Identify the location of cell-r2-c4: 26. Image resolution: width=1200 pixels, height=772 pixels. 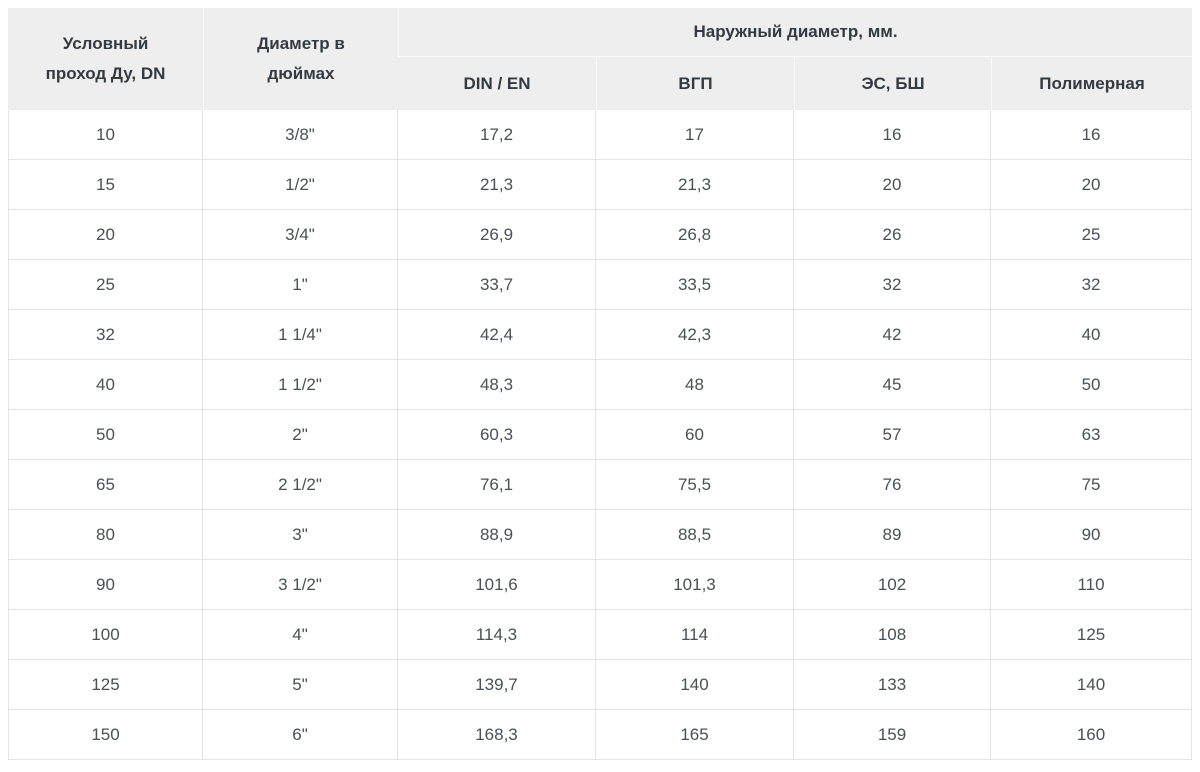
(892, 235).